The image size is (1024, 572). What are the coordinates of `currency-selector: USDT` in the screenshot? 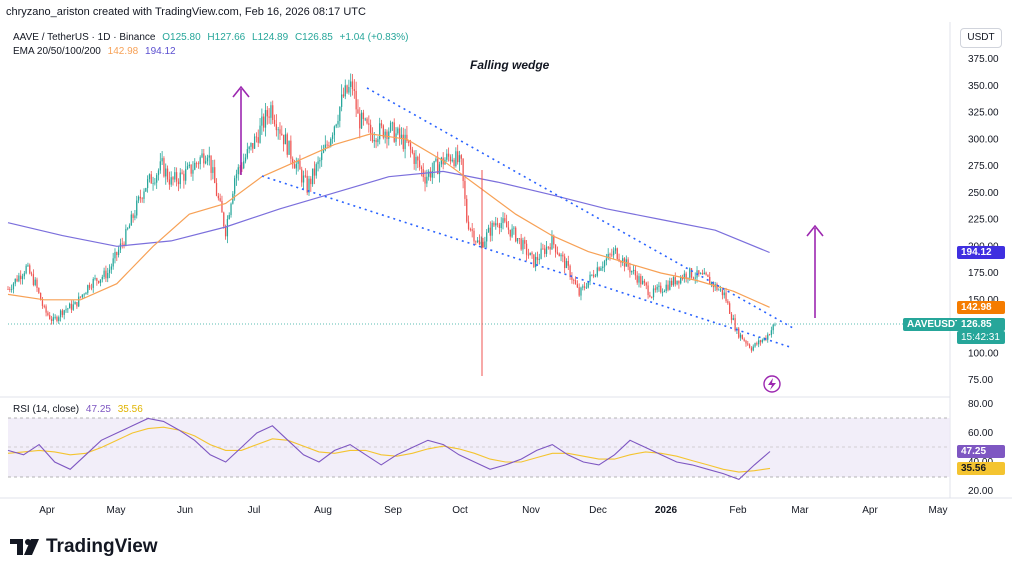 It's located at (981, 38).